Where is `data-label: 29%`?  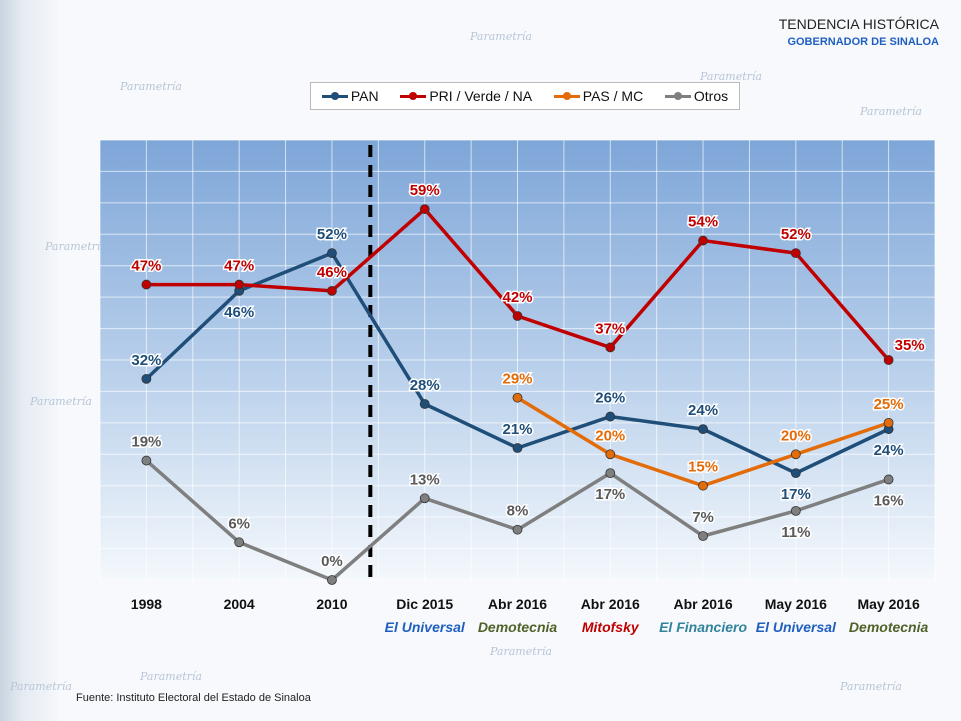
data-label: 29% is located at coordinates (517, 379).